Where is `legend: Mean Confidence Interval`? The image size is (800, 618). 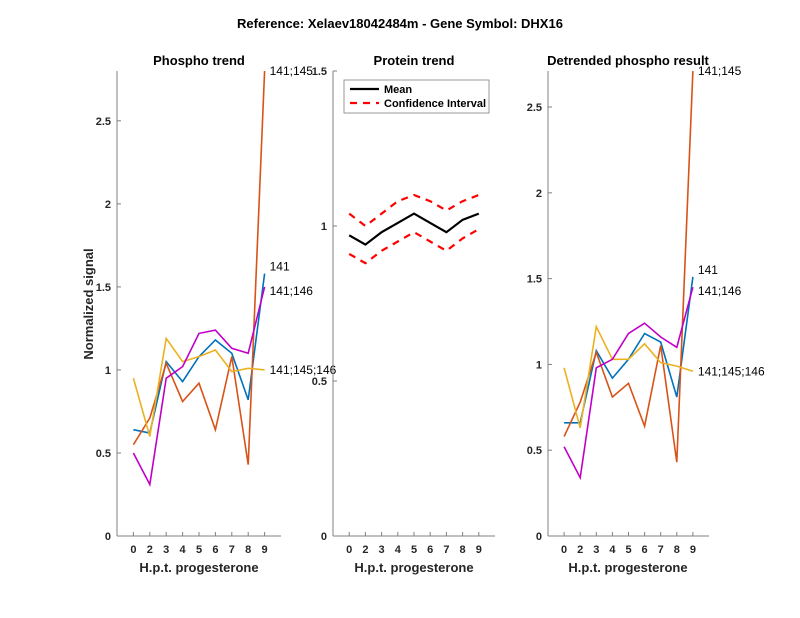
legend: Mean Confidence Interval is located at coordinates (416, 96).